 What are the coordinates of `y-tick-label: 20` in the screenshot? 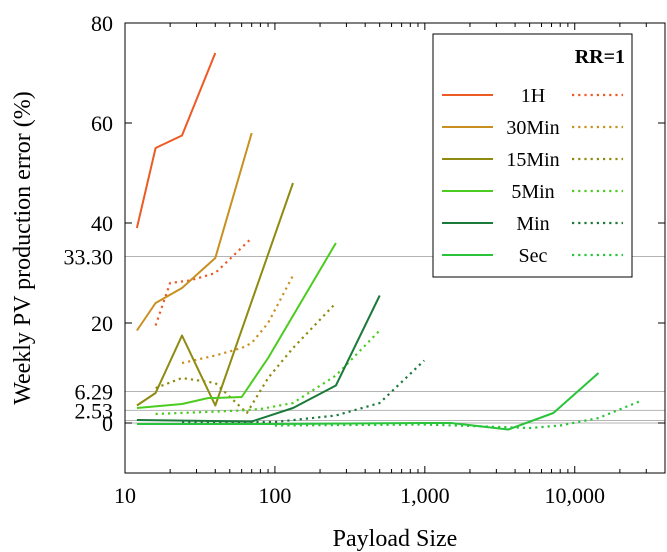 It's located at (102, 323).